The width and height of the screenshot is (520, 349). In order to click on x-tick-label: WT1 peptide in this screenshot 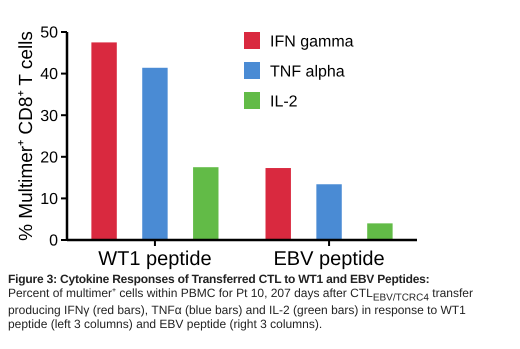, I will do `click(155, 259)`.